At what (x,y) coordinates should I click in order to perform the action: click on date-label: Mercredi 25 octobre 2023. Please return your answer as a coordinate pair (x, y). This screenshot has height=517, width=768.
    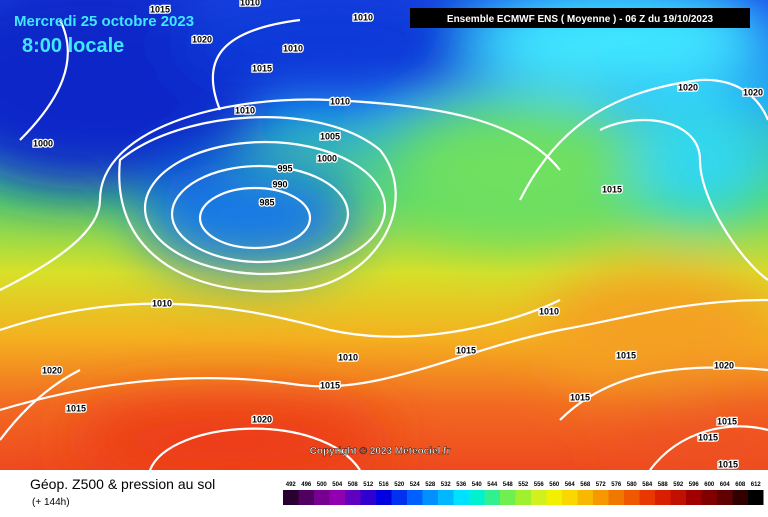
    Looking at the image, I should click on (104, 21).